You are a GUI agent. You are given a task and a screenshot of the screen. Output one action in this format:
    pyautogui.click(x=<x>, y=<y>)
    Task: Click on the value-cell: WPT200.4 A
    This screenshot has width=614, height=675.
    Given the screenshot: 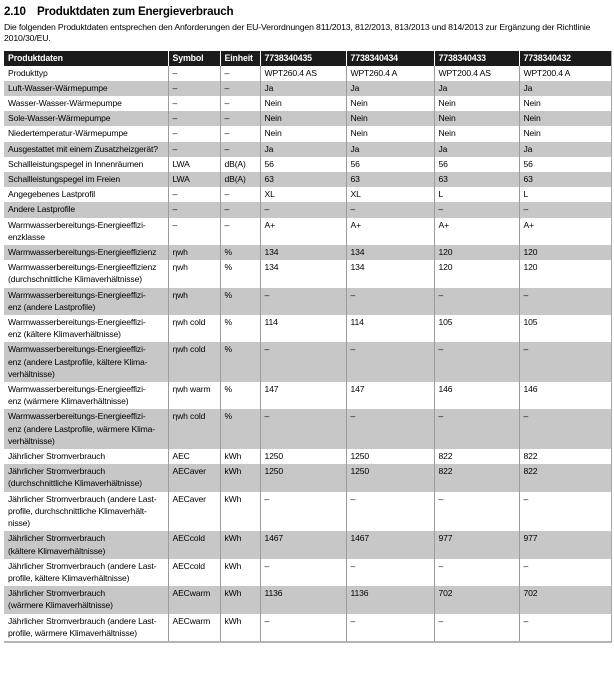 What is the action you would take?
    pyautogui.click(x=564, y=73)
    